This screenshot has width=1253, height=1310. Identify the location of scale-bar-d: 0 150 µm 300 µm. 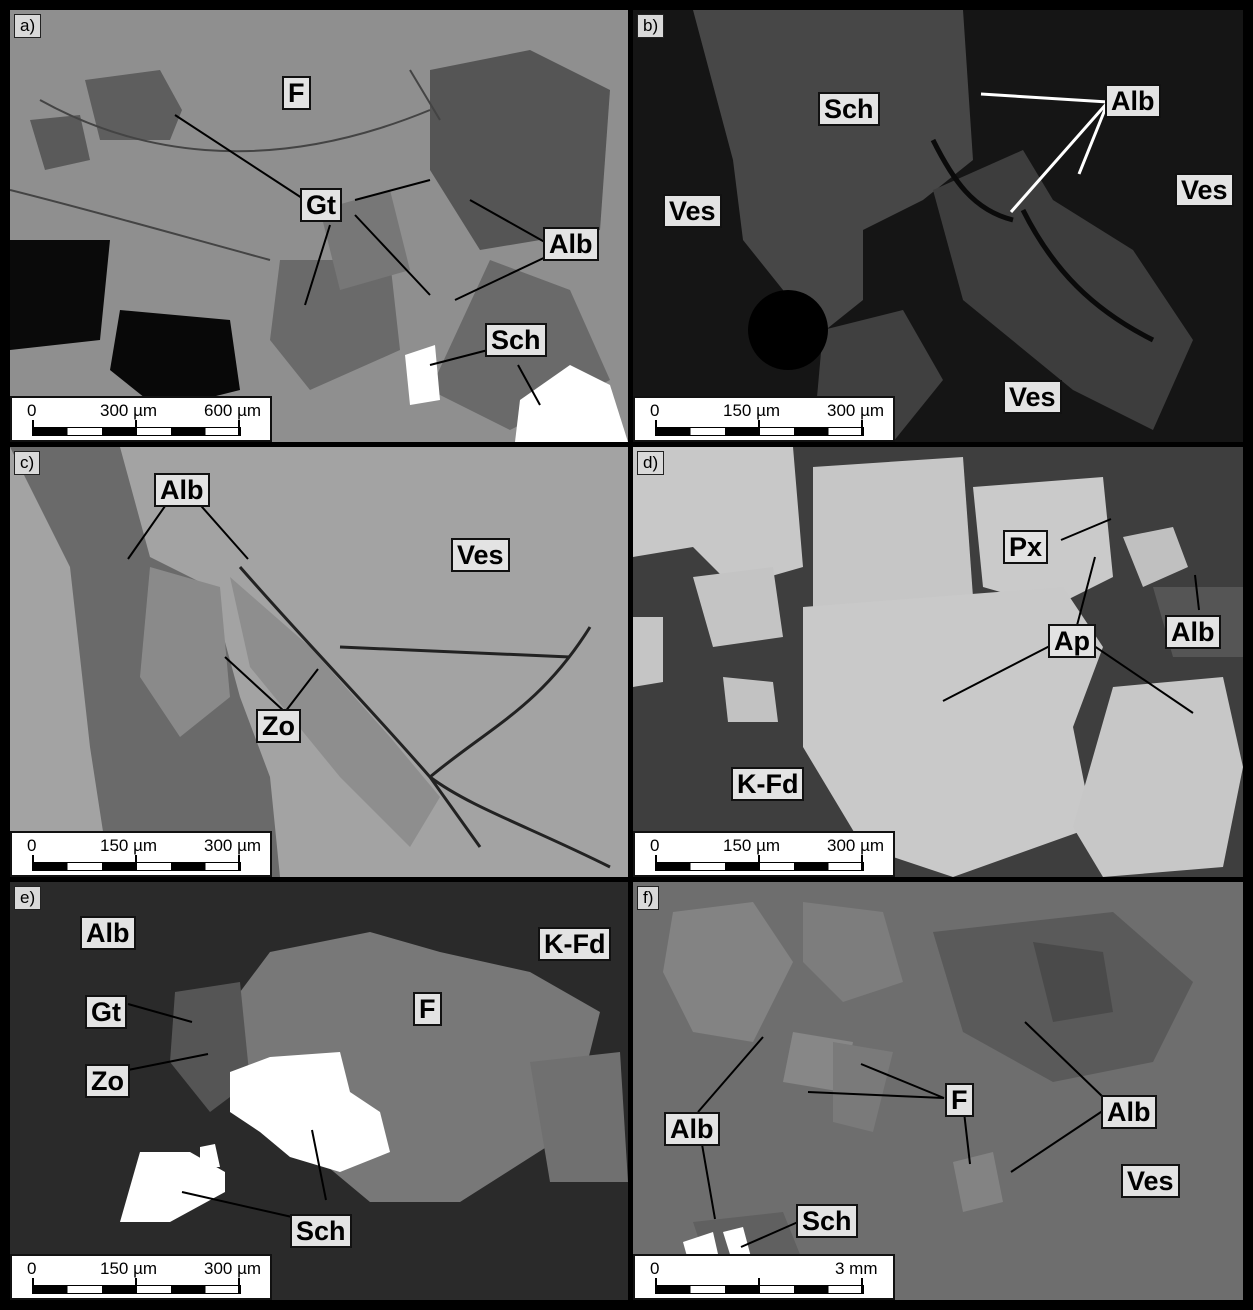
(764, 854).